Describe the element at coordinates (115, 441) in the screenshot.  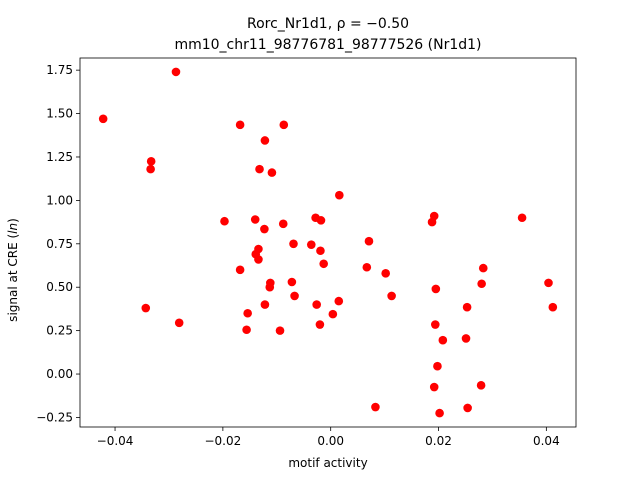
I see `x-tick-label: −0.04` at that location.